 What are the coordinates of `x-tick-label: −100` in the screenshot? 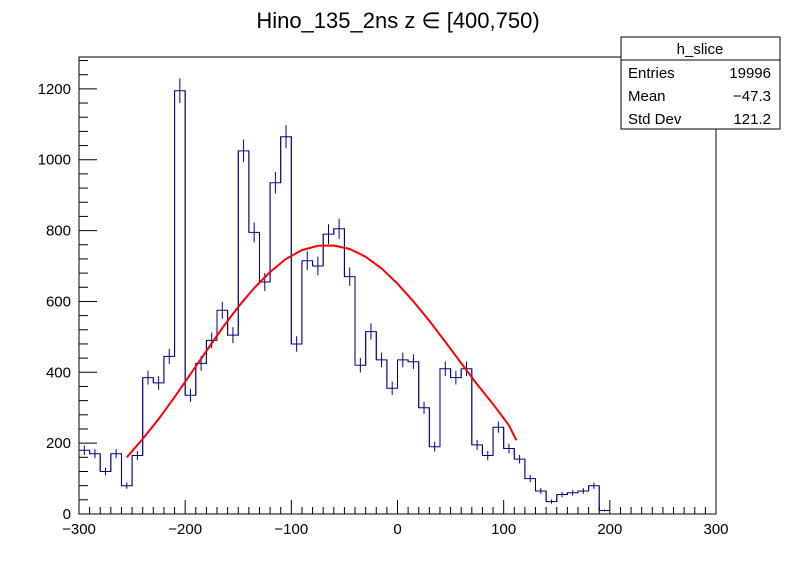 It's located at (291, 529).